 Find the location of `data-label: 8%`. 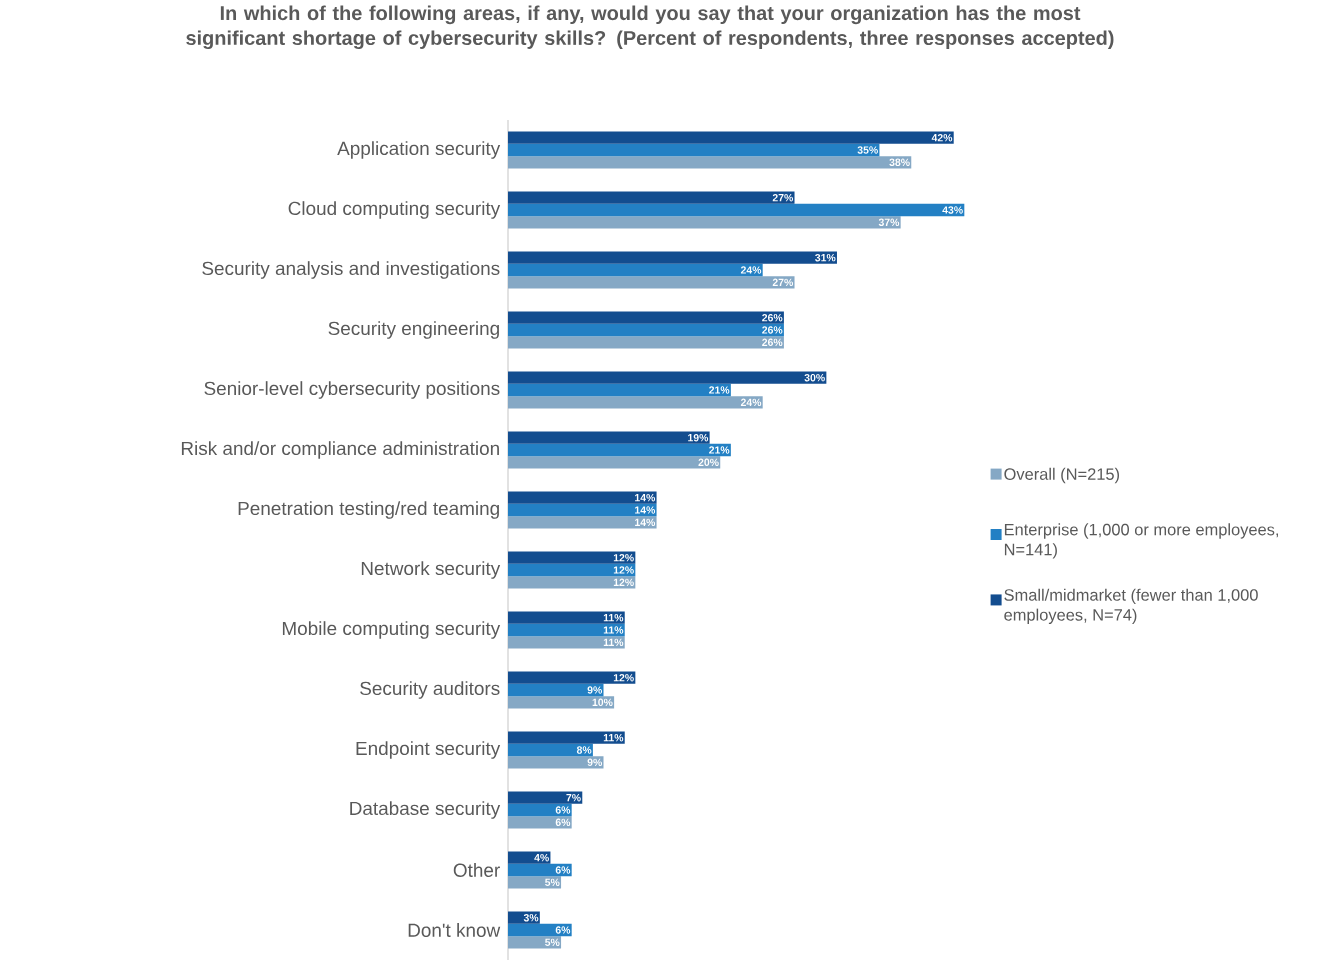

data-label: 8% is located at coordinates (584, 750).